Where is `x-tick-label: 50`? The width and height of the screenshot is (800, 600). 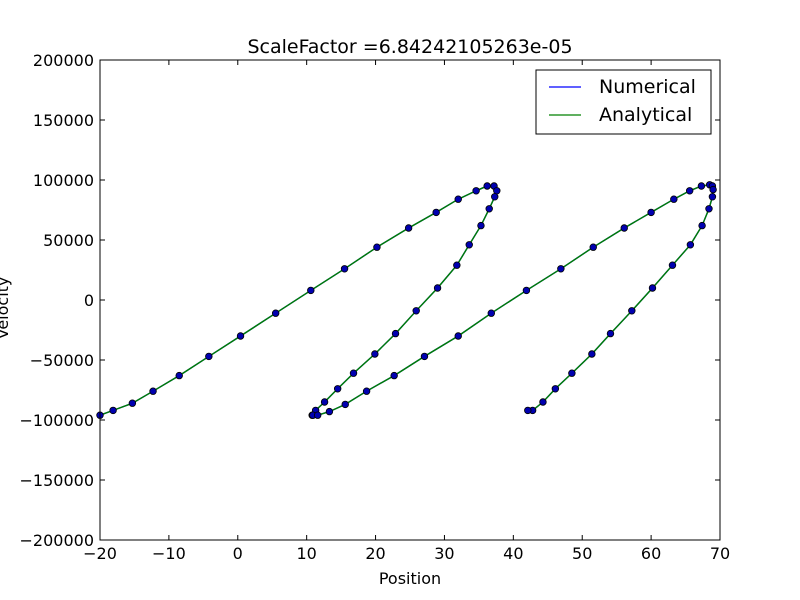 x-tick-label: 50 is located at coordinates (582, 553).